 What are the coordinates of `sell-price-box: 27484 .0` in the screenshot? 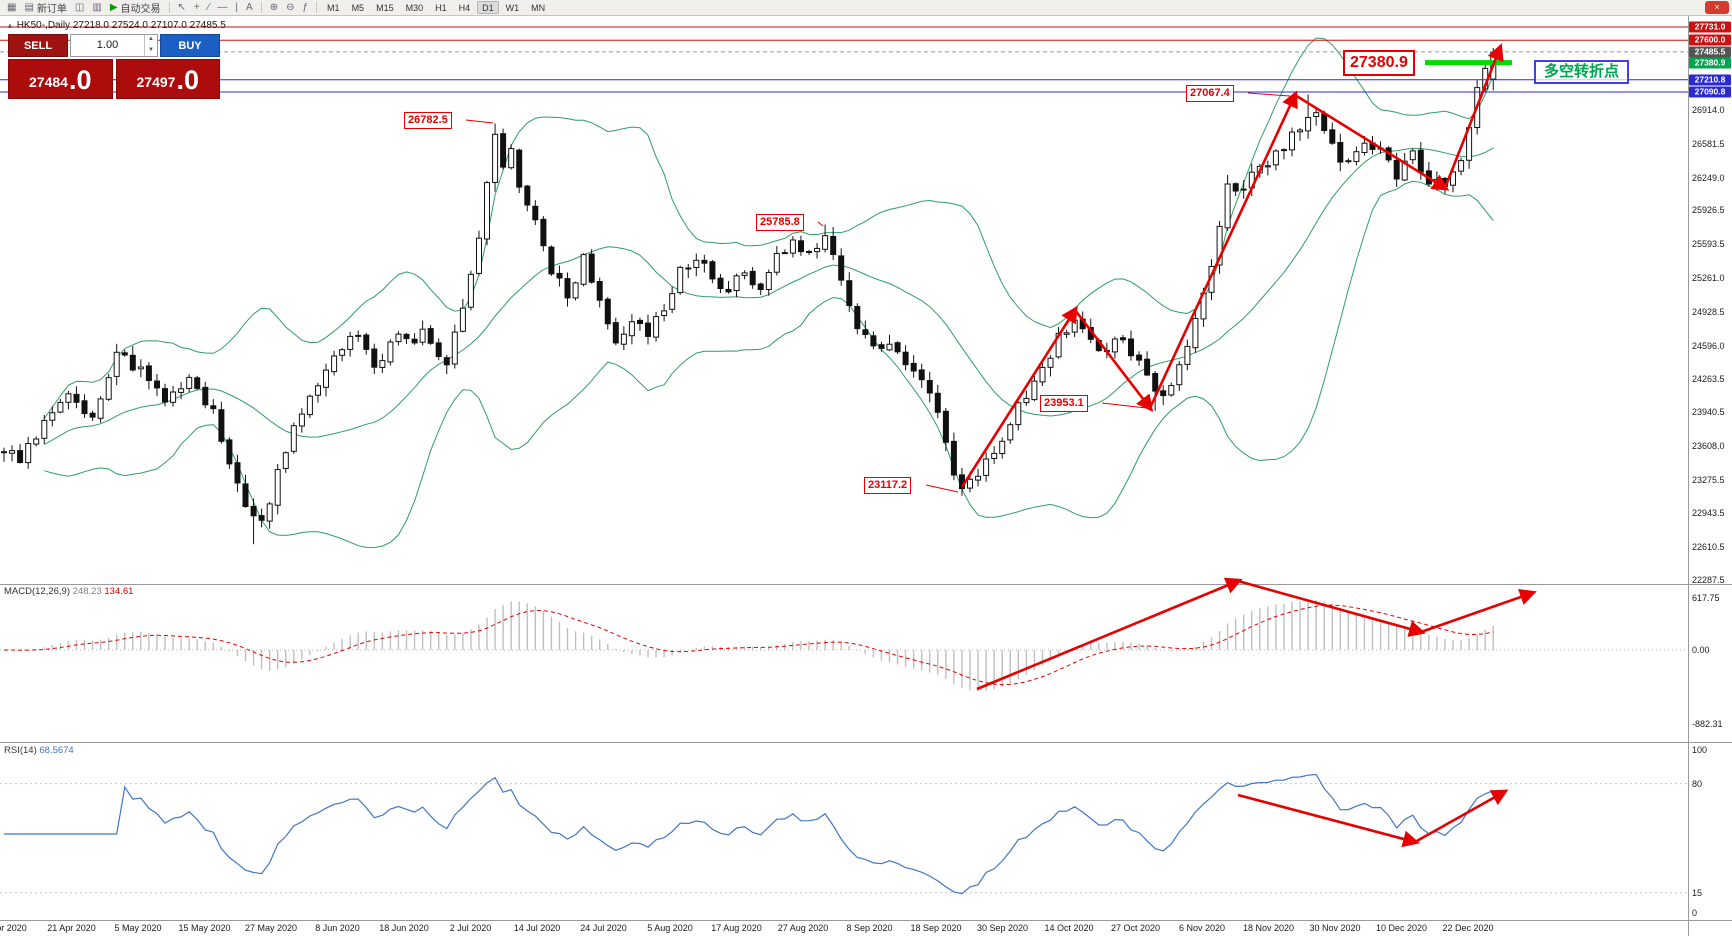 It's located at (60, 79).